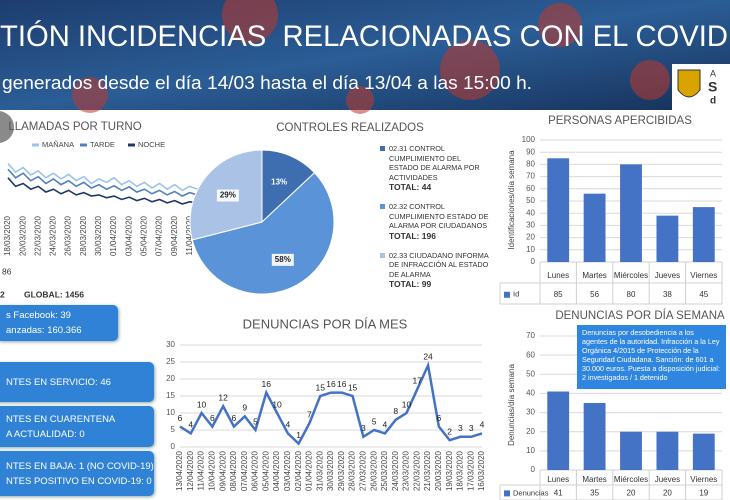  What do you see at coordinates (631, 275) in the screenshot?
I see `x-tick-label: Miércoles` at bounding box center [631, 275].